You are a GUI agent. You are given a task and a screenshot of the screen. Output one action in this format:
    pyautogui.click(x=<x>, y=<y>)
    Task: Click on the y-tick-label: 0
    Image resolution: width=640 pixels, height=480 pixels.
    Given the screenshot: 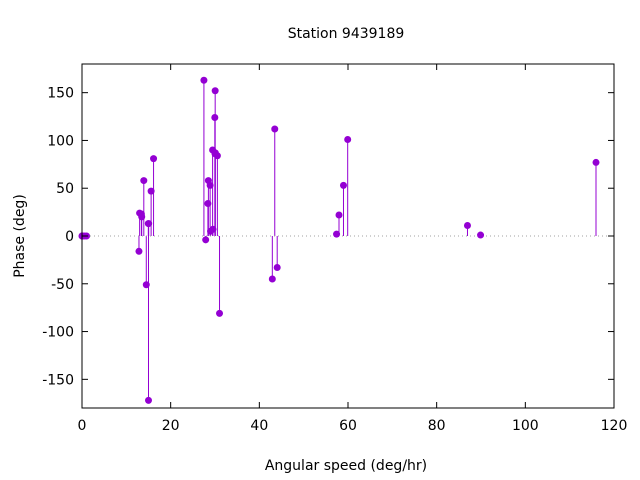 What is the action you would take?
    pyautogui.click(x=69, y=237)
    